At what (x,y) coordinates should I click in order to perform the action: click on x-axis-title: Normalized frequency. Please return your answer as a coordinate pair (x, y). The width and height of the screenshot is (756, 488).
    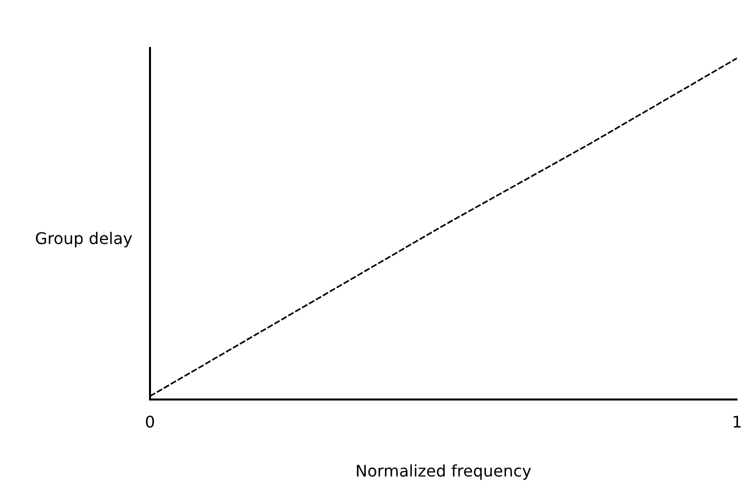
    Looking at the image, I should click on (443, 471).